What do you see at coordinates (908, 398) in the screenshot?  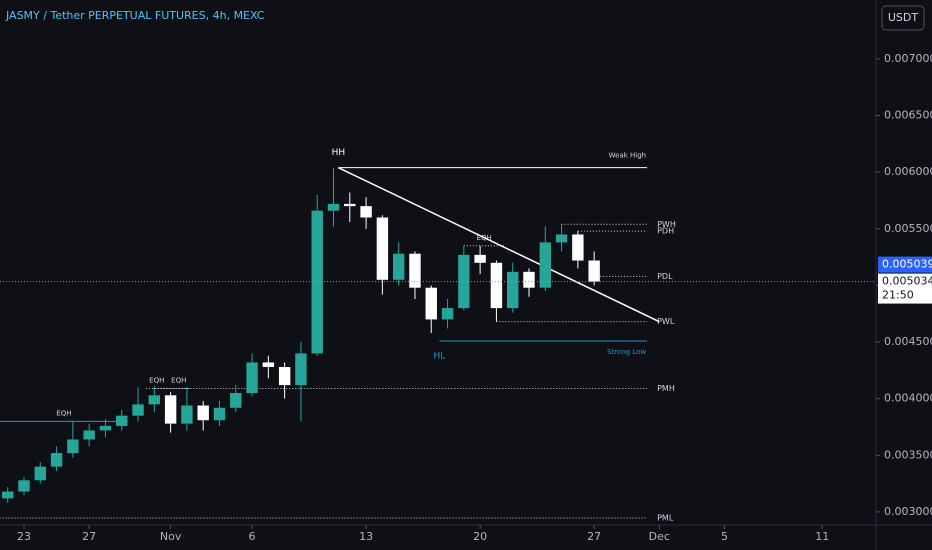 I see `y-tick-label: 0.004000` at bounding box center [908, 398].